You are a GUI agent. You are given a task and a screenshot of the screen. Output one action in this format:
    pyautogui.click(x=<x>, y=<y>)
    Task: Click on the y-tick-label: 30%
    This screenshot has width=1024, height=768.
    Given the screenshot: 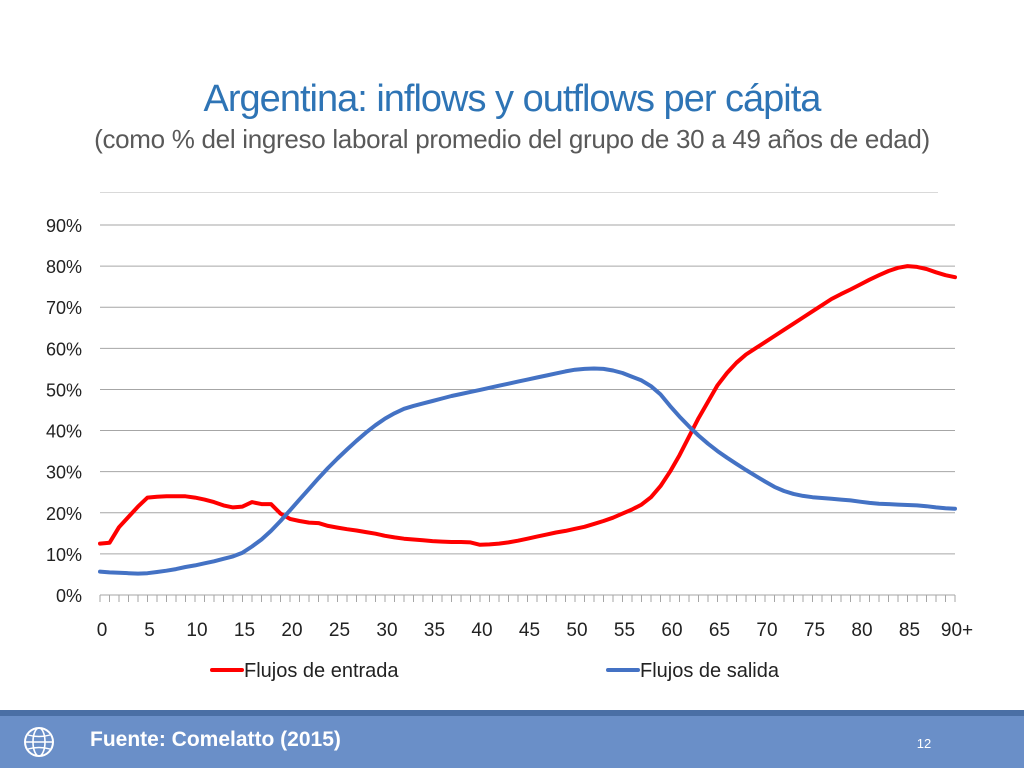 What is the action you would take?
    pyautogui.click(x=64, y=473)
    